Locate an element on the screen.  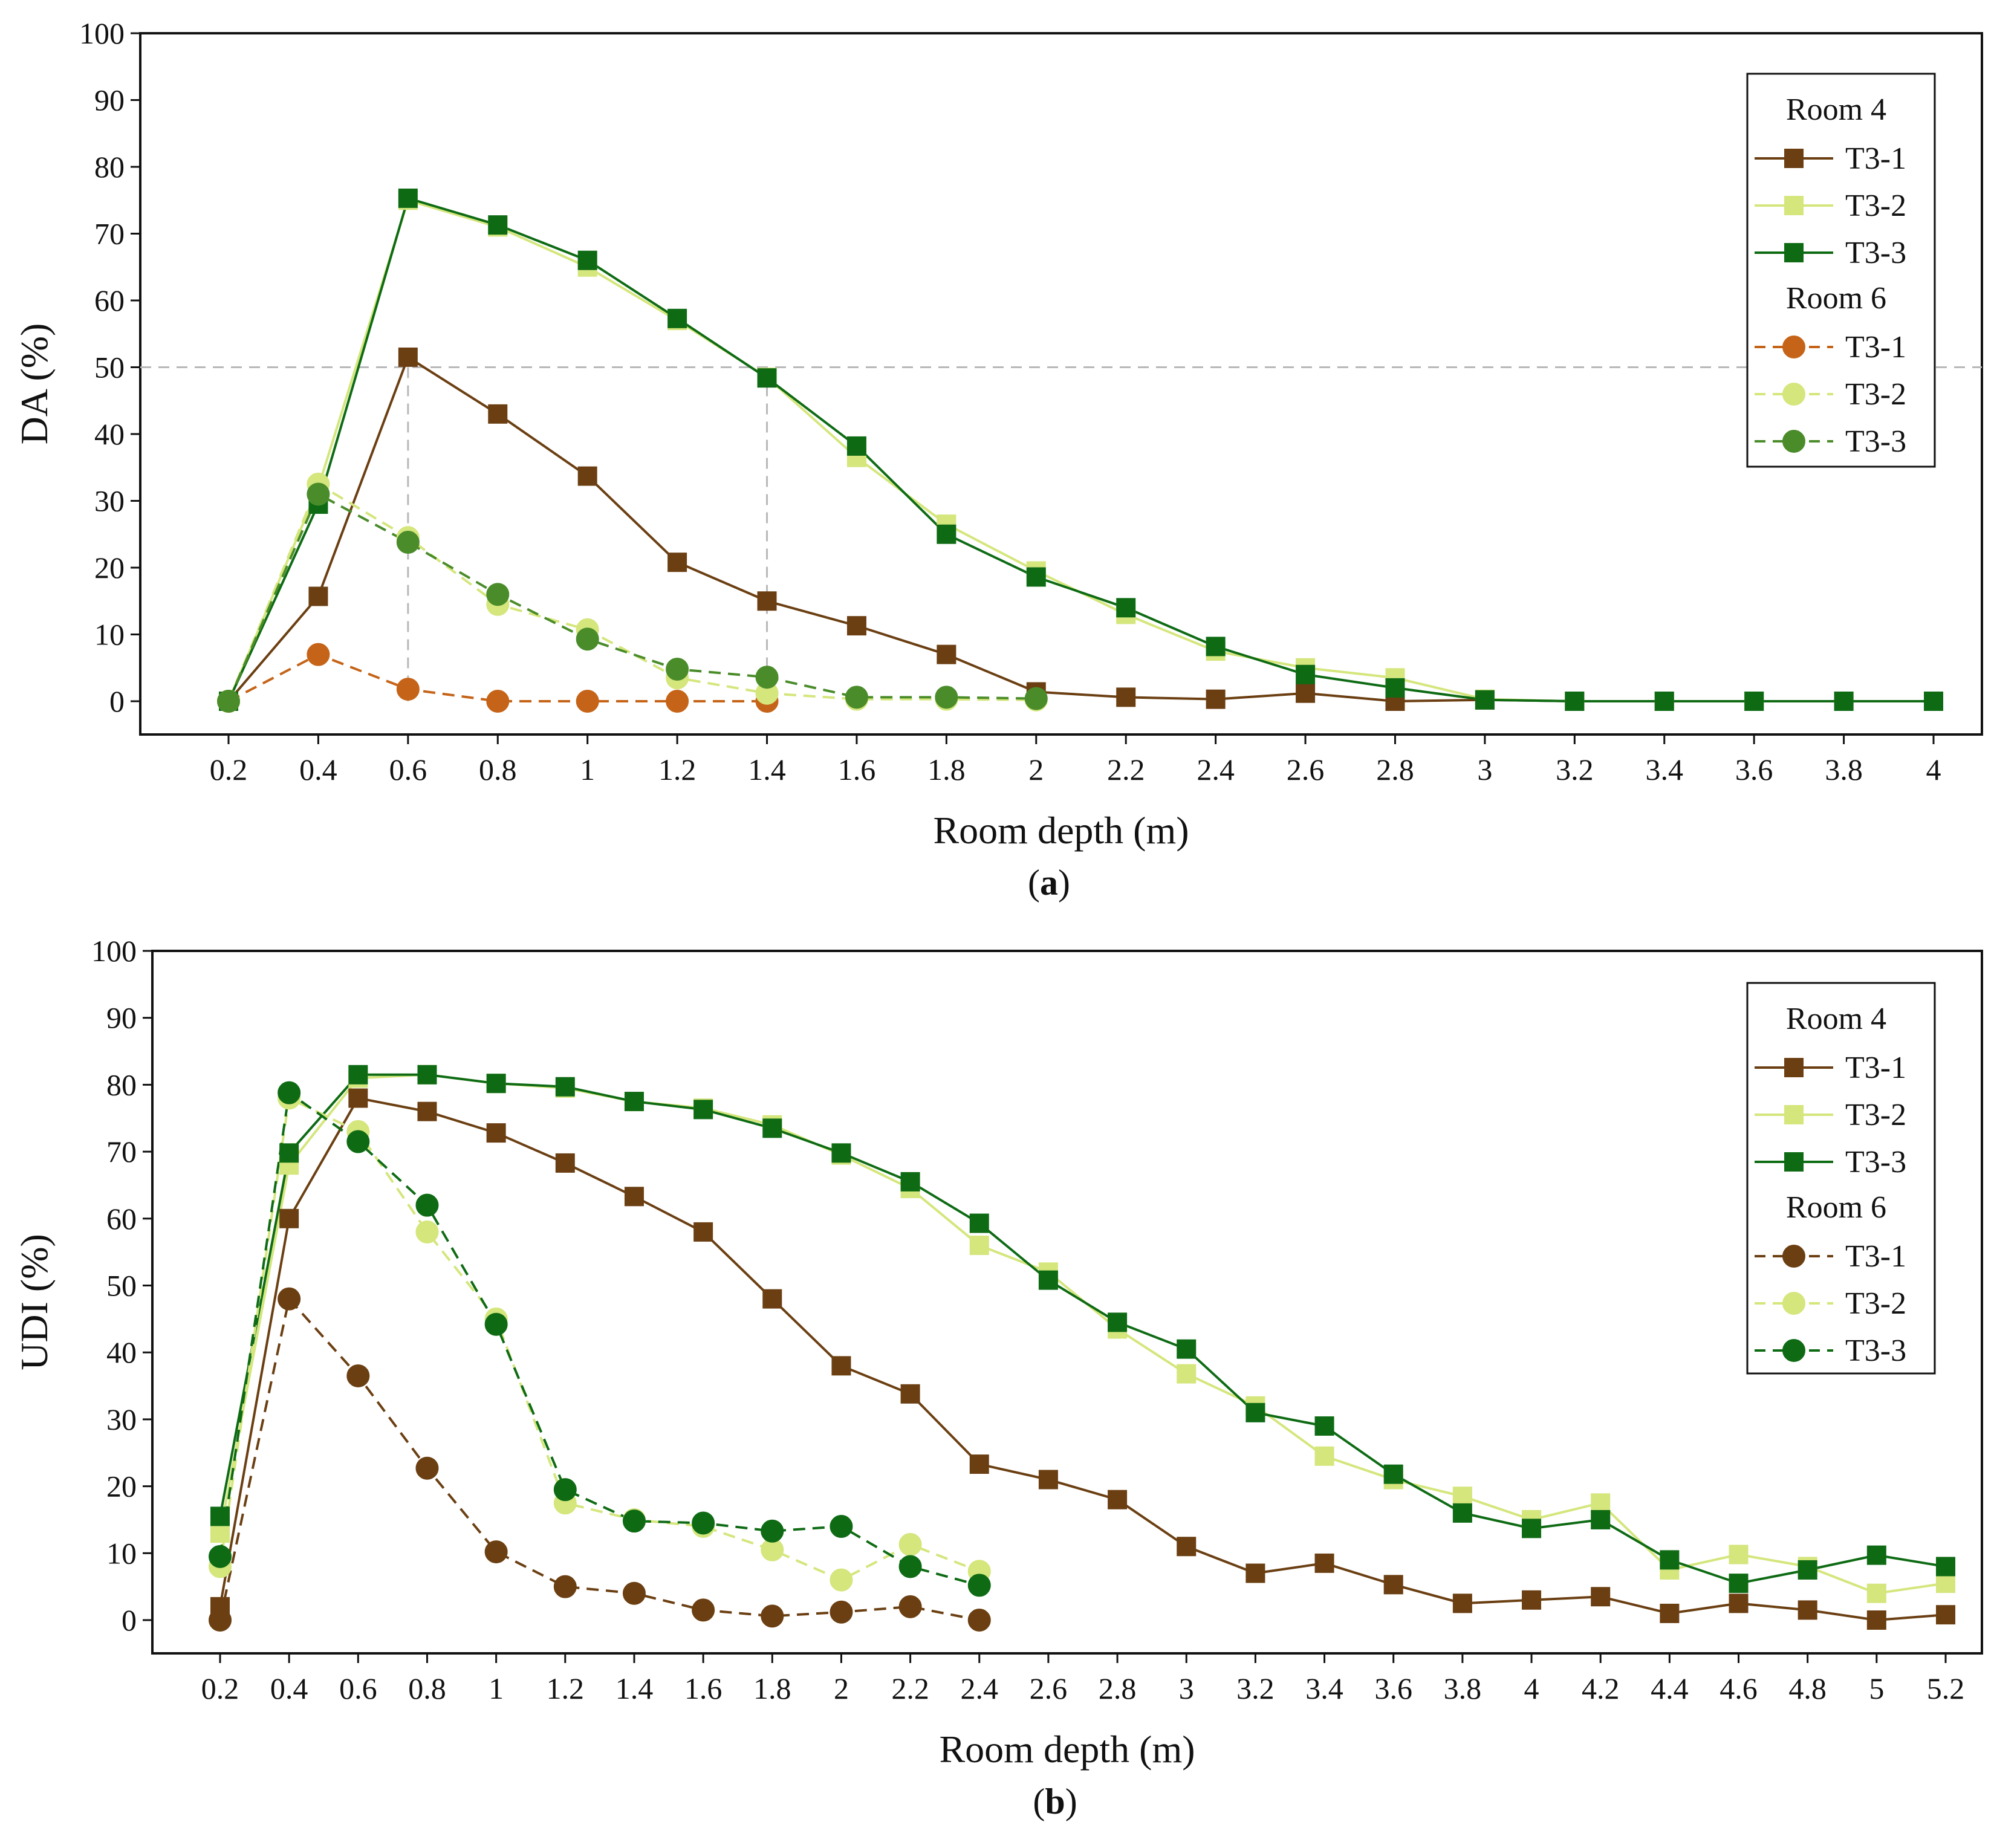
legend-group-title: Room 6 is located at coordinates (1836, 1207).